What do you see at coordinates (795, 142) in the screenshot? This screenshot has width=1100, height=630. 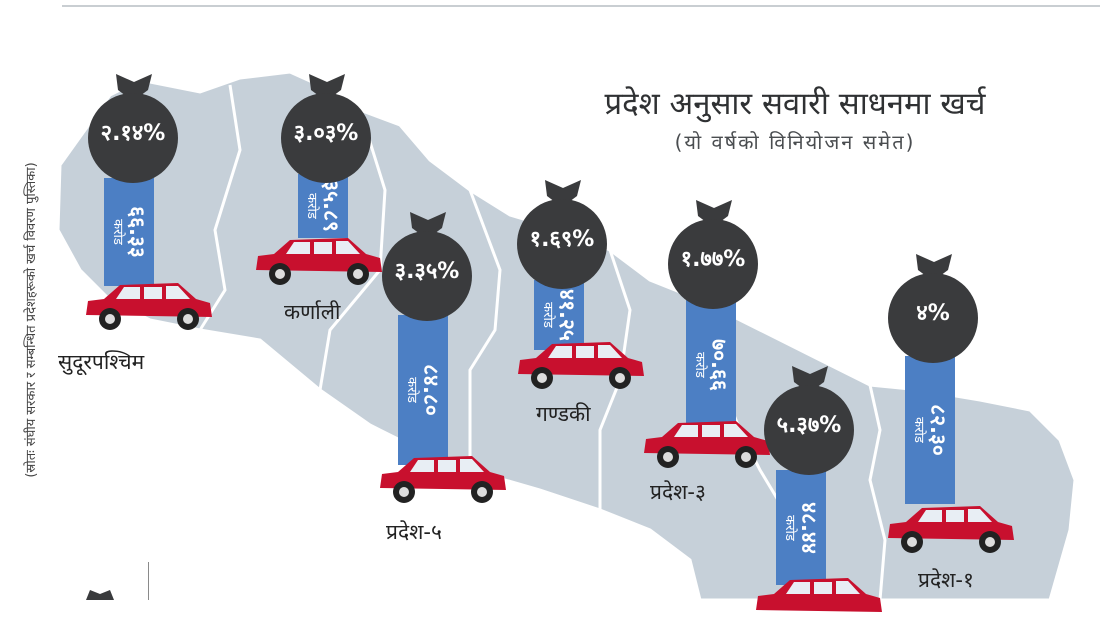 I see `chart-subtitle: (यो वर्षको विनियोजन समेत)` at bounding box center [795, 142].